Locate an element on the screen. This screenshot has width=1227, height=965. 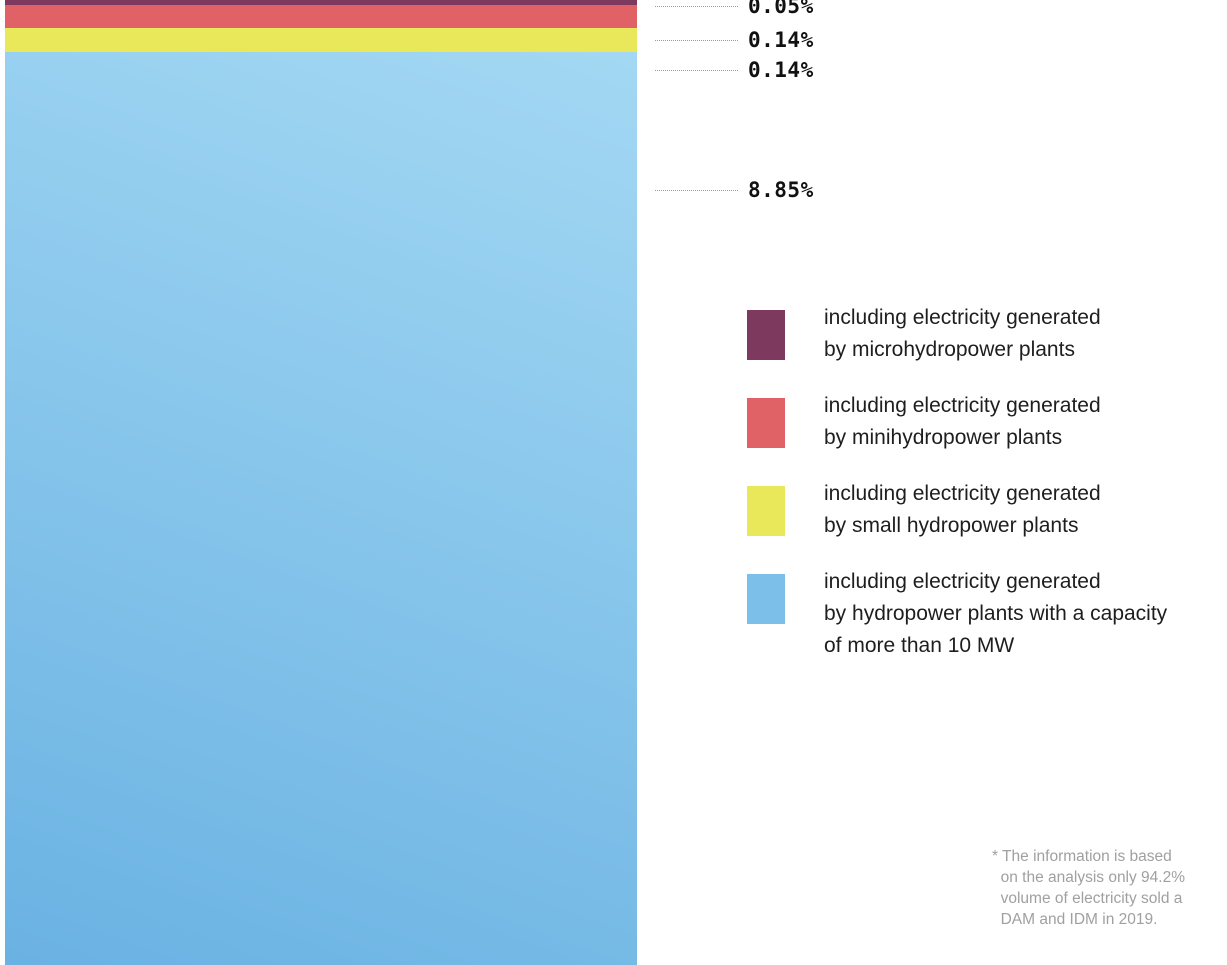
bar-segment-small-hydropower is located at coordinates (321, 40).